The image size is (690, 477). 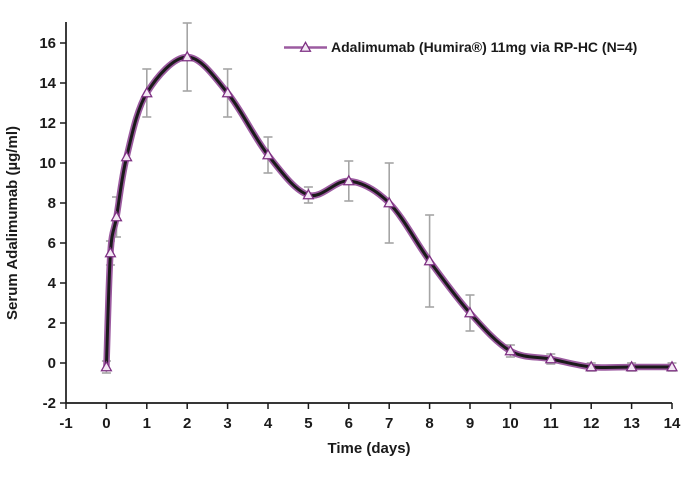 I want to click on y-tick-label: 14, so click(x=47, y=83).